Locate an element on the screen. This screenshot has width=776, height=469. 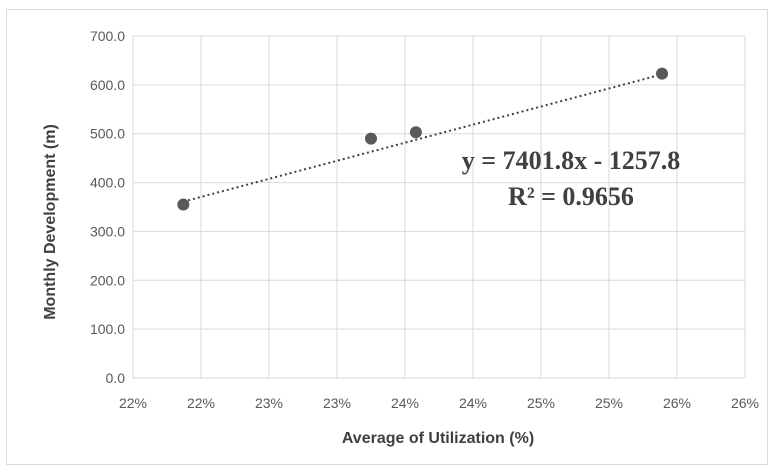
x-axis-title: Average of Utilization (%) is located at coordinates (438, 438).